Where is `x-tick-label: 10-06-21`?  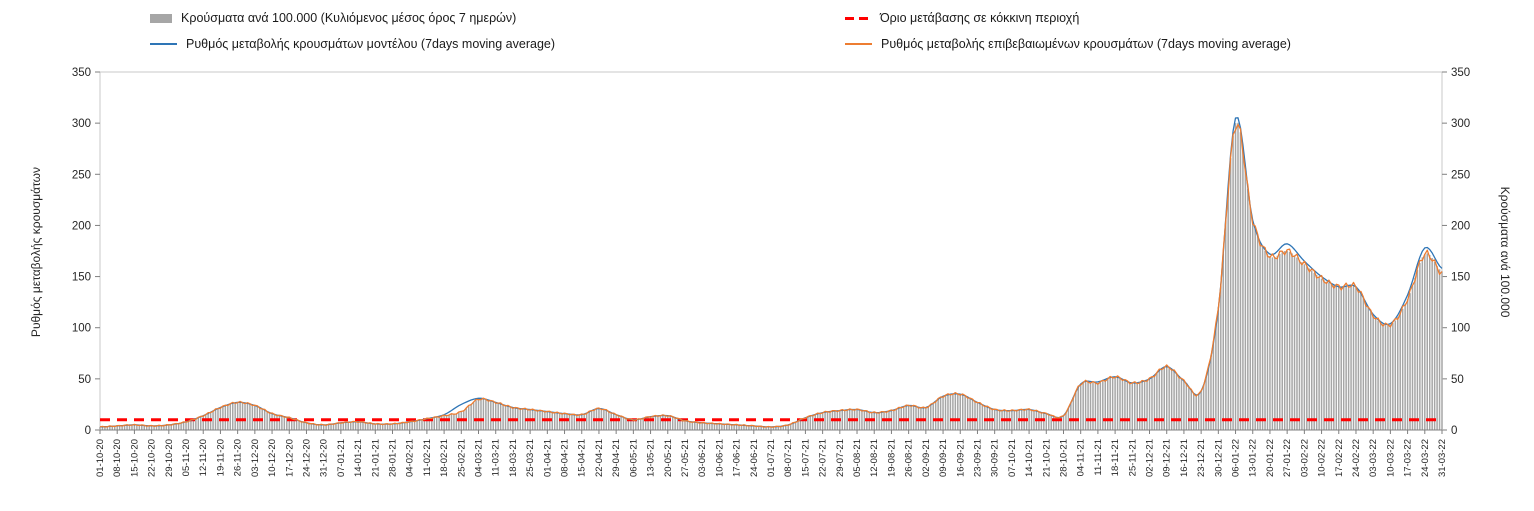 x-tick-label: 10-06-21 is located at coordinates (719, 458).